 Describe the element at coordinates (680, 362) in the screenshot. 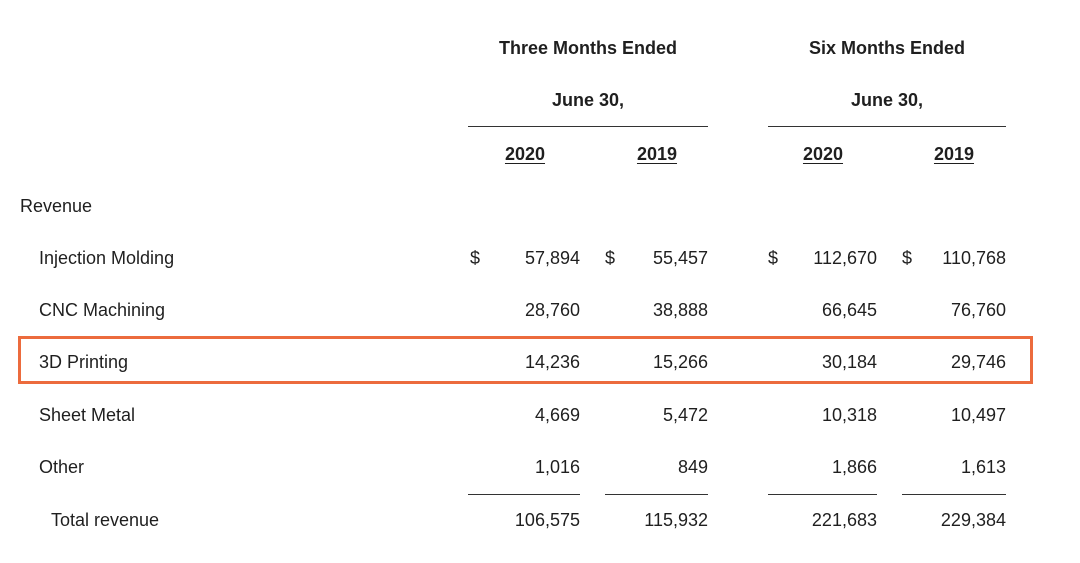

I see `cell-value: 15,266` at that location.